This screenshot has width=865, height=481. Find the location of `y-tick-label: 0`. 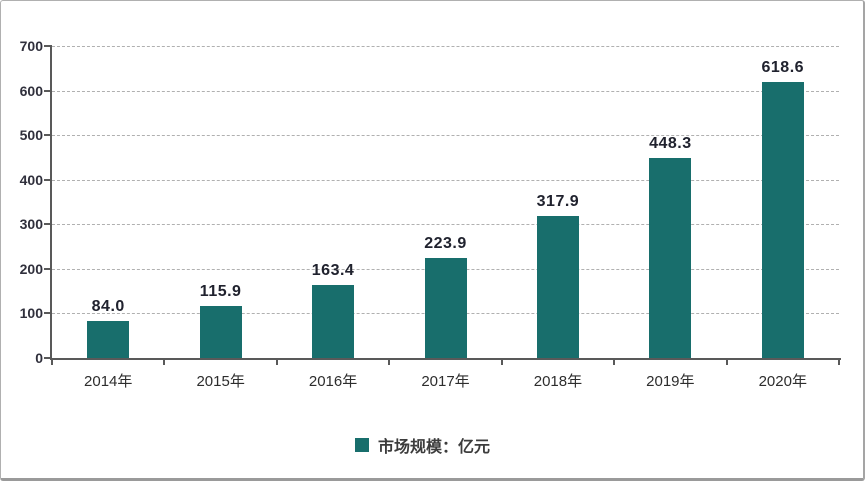

y-tick-label: 0 is located at coordinates (39, 358).